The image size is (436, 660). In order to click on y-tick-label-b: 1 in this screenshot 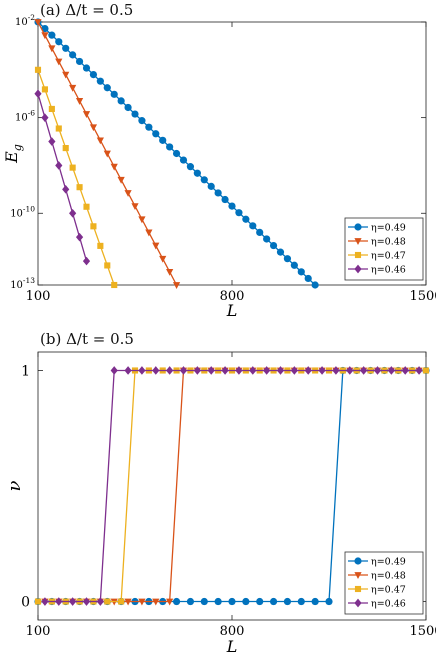, I will do `click(25, 371)`.